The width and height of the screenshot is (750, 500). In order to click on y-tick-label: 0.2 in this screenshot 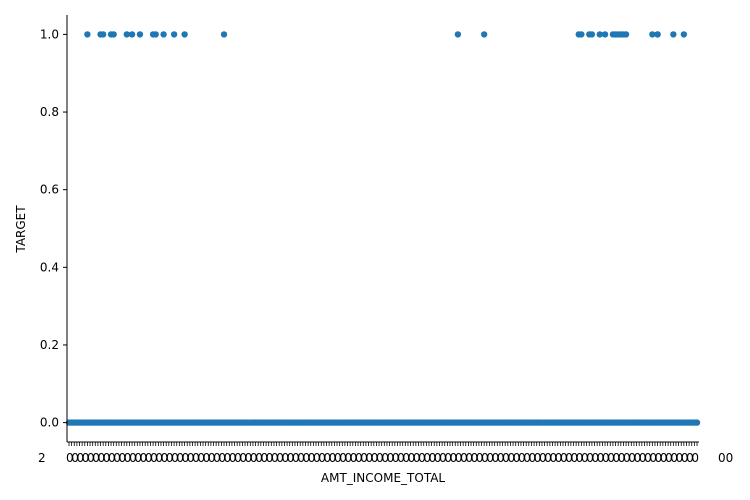, I will do `click(49, 345)`.